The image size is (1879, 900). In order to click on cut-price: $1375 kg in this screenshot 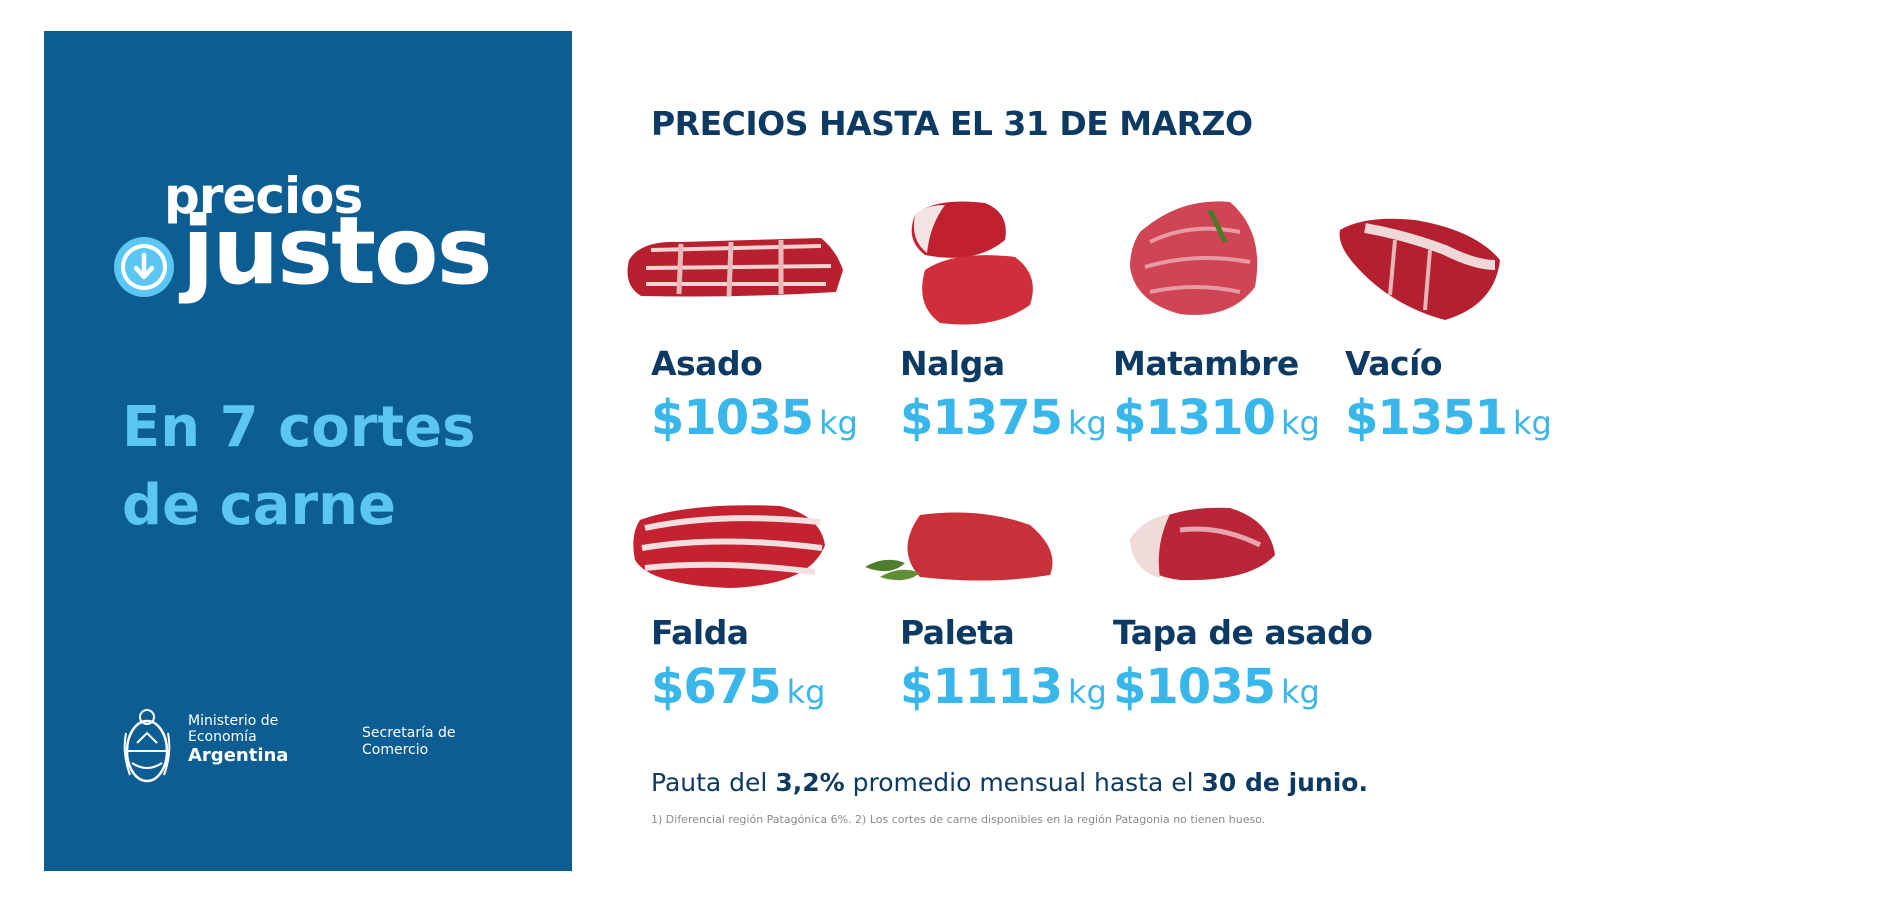, I will do `click(1003, 418)`.